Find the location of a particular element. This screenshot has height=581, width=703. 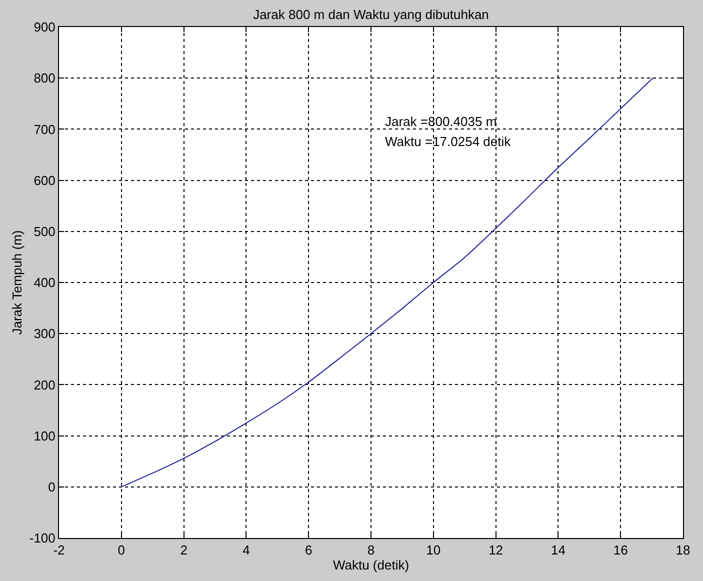

x-tick-label: 8 is located at coordinates (371, 550).